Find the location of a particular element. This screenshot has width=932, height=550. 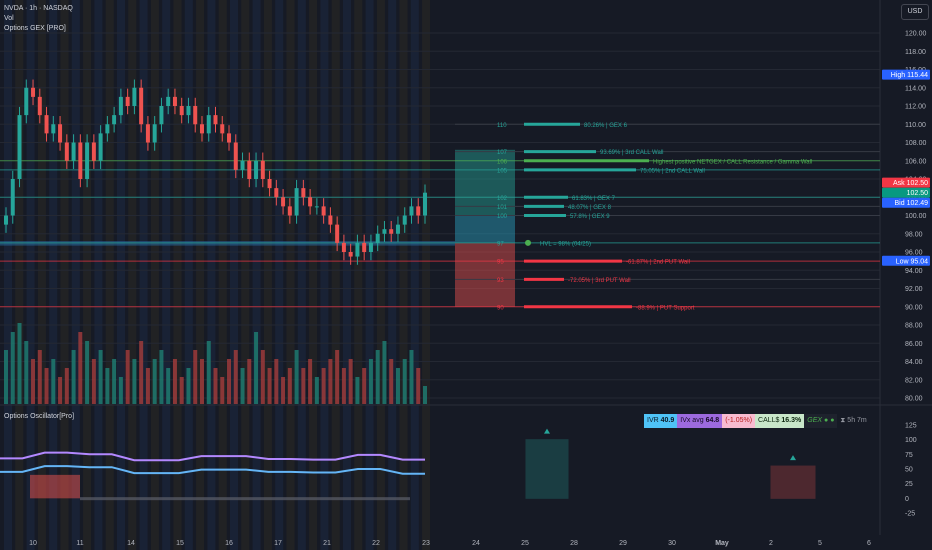

price-tick: 110.00 is located at coordinates (915, 125).